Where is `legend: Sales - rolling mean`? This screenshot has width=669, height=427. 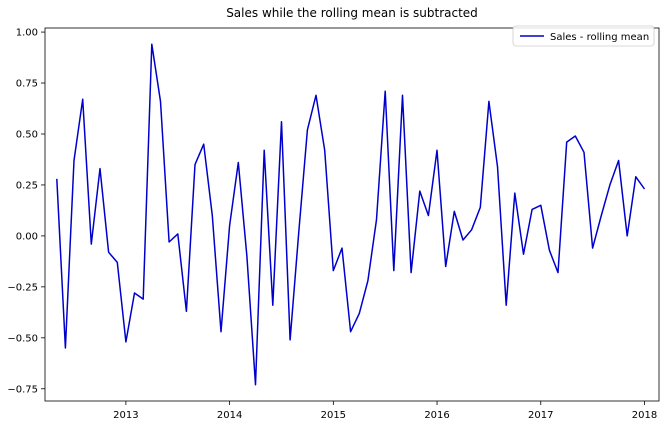
legend: Sales - rolling mean is located at coordinates (583, 36).